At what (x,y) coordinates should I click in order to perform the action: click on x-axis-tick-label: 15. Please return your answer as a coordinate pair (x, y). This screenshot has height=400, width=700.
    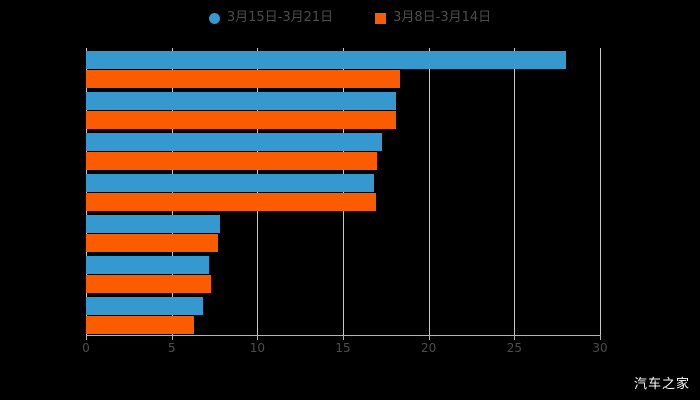
    Looking at the image, I should click on (343, 348).